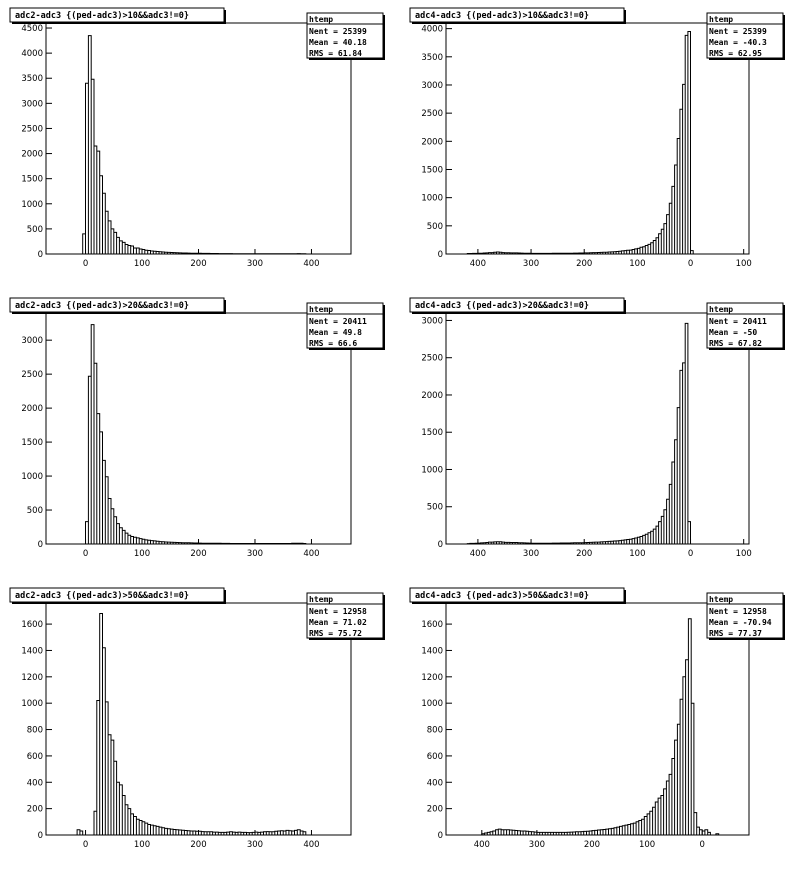  What do you see at coordinates (735, 53) in the screenshot?
I see `stats-line: RMS = 62.95` at bounding box center [735, 53].